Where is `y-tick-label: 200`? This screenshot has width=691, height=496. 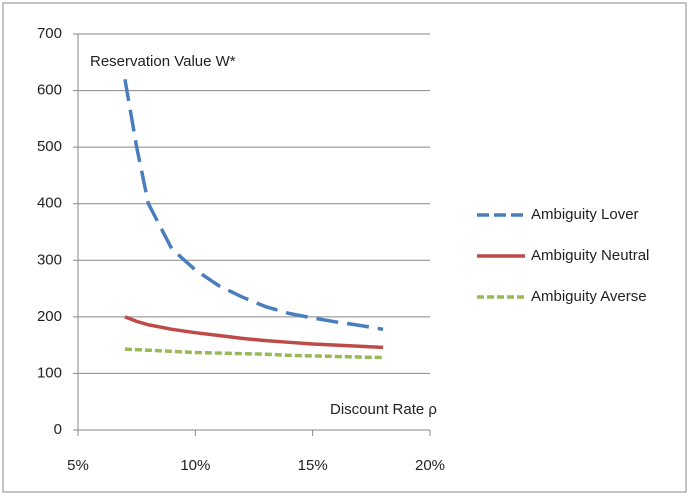
y-tick-label: 200 is located at coordinates (49, 316).